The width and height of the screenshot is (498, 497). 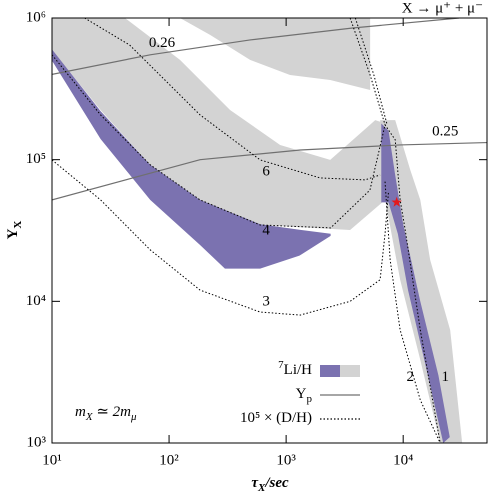 I want to click on x-tick-label: 10³, so click(x=286, y=460).